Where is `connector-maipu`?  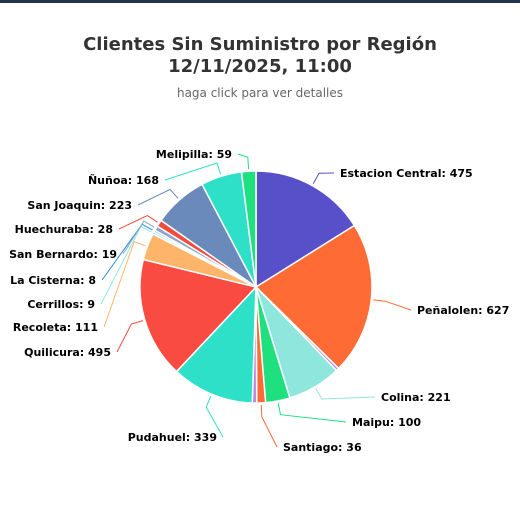 connector-maipu is located at coordinates (312, 412).